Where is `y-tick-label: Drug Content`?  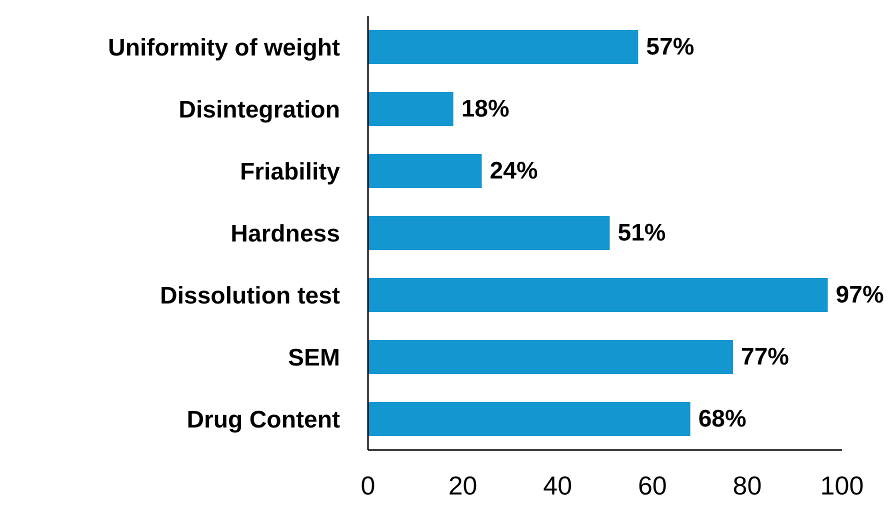
y-tick-label: Drug Content is located at coordinates (263, 420).